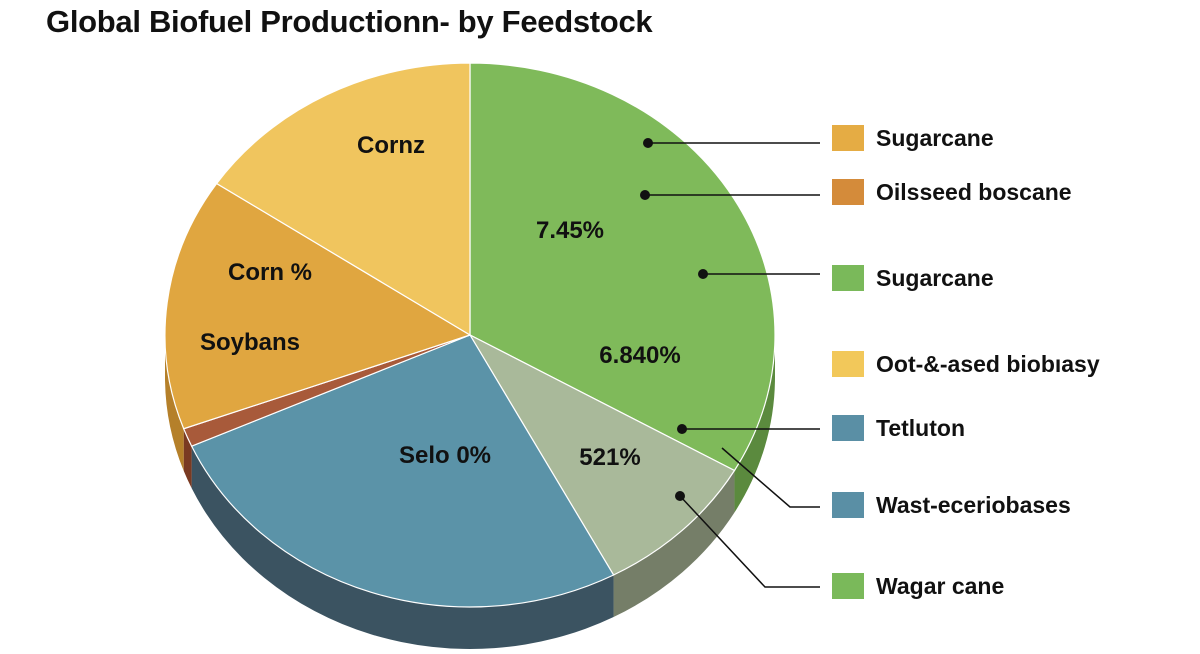 The image size is (1200, 654). Describe the element at coordinates (988, 364) in the screenshot. I see `legend-label: Oot-&-ased biobıasy` at that location.